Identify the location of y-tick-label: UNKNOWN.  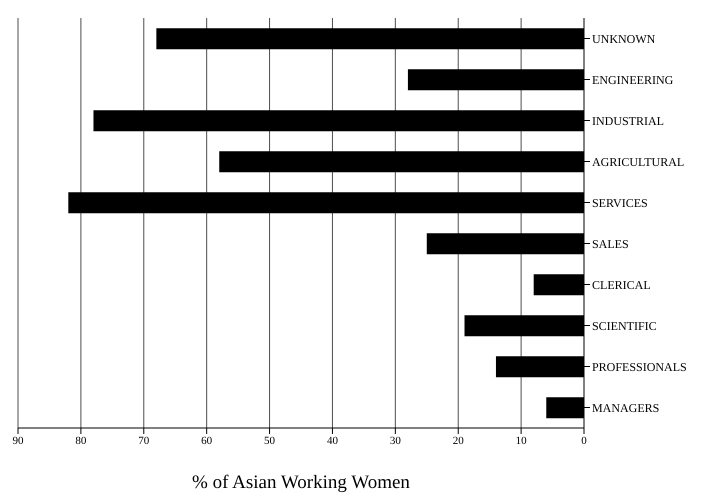
(624, 39).